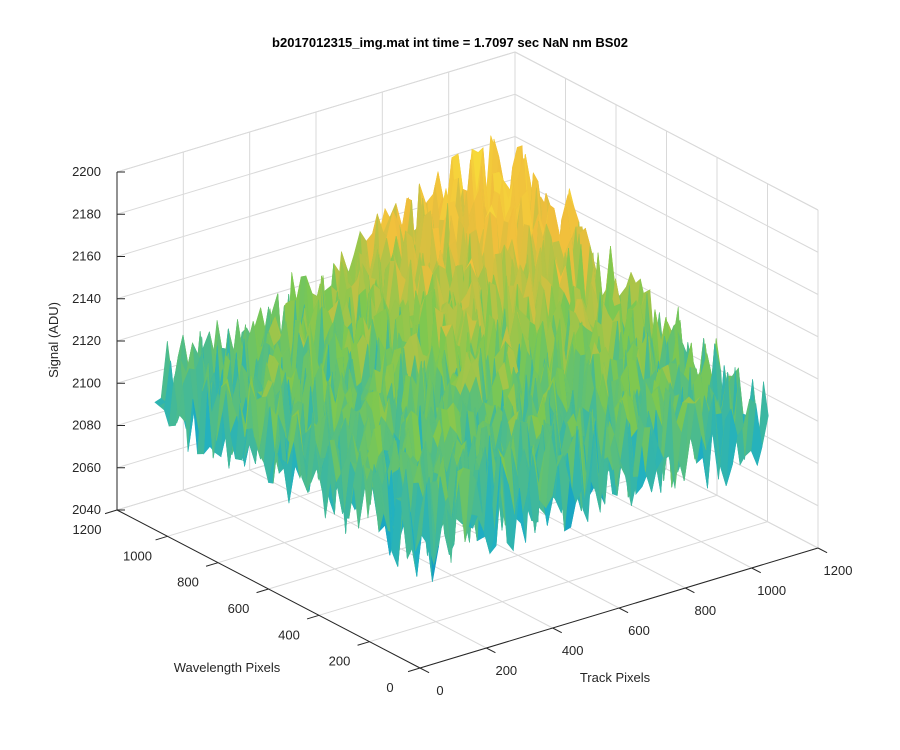 The height and width of the screenshot is (750, 900). What do you see at coordinates (227, 667) in the screenshot?
I see `y-axis-label: Wavelength Pixels` at bounding box center [227, 667].